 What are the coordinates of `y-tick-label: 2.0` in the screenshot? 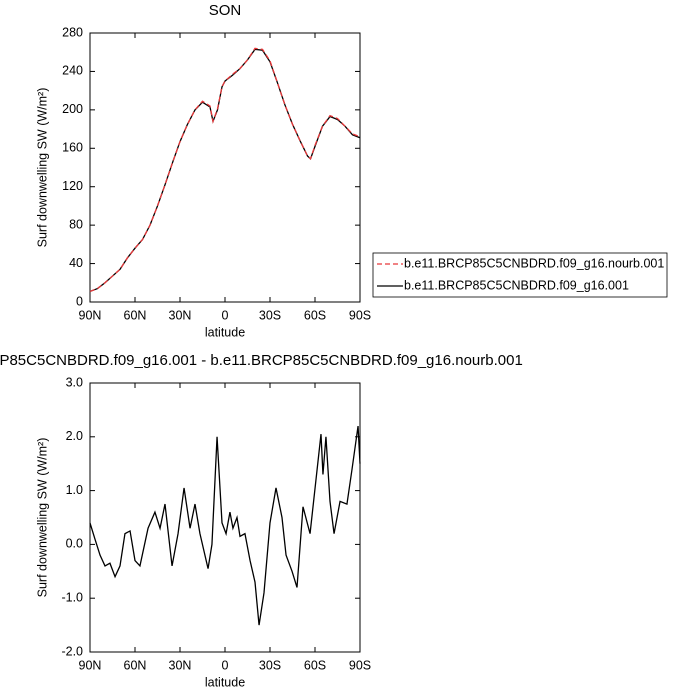 It's located at (74, 436).